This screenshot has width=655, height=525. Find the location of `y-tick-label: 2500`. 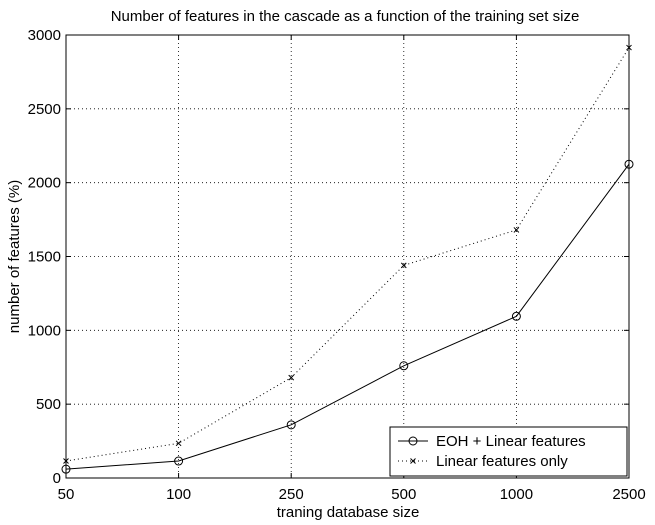

y-tick-label: 2500 is located at coordinates (44, 109).